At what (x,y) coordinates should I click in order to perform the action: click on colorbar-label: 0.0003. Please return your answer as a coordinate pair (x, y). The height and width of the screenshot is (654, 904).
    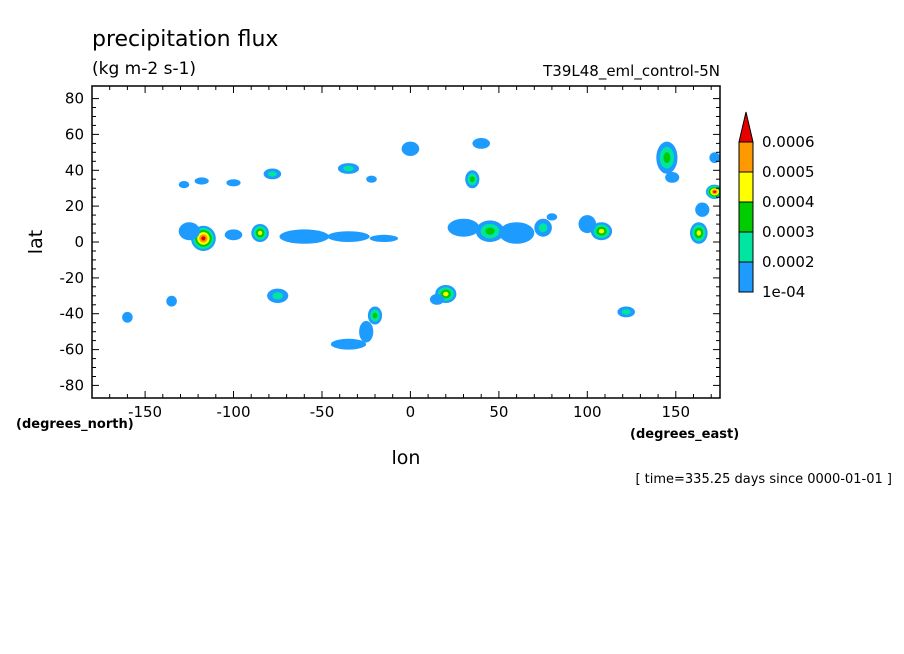
    Looking at the image, I should click on (788, 232).